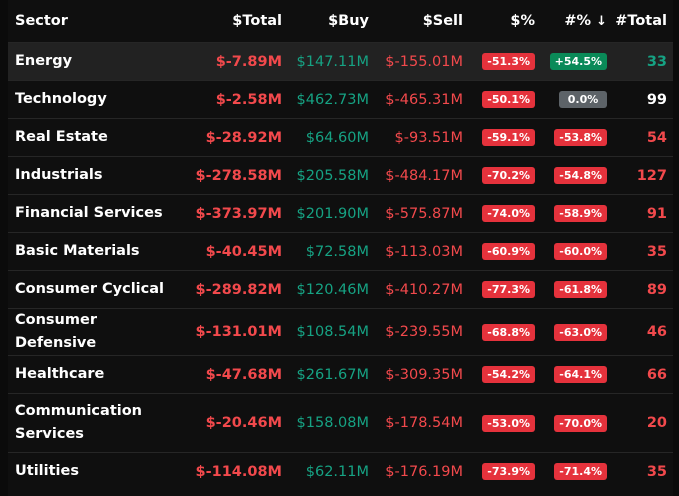  I want to click on total-cell: $-373.97M, so click(233, 213).